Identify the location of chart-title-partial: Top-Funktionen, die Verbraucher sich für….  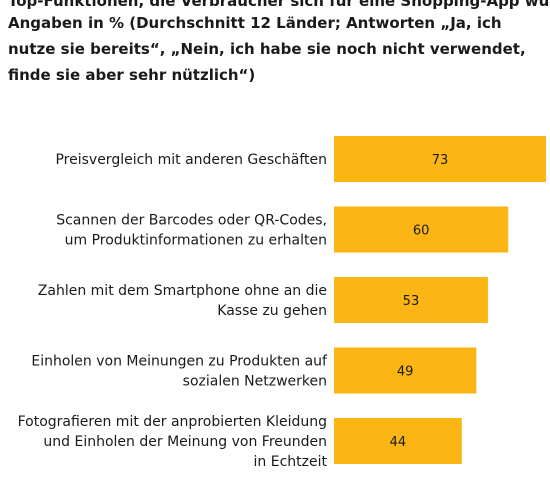
(278, 5).